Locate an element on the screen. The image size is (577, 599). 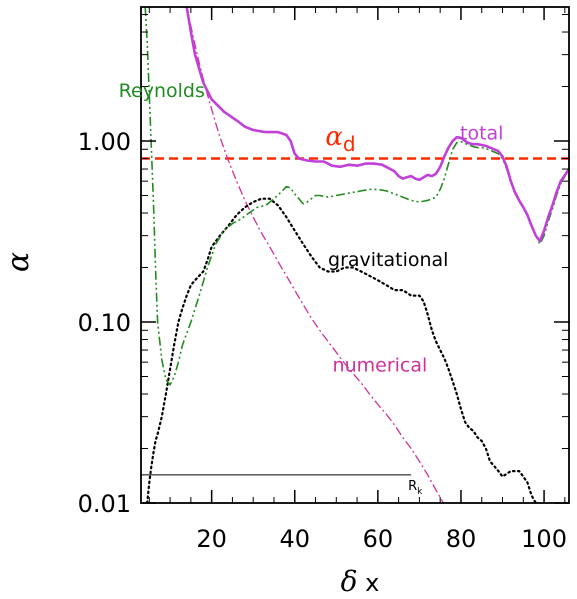
x-tick-label: 100 is located at coordinates (544, 539).